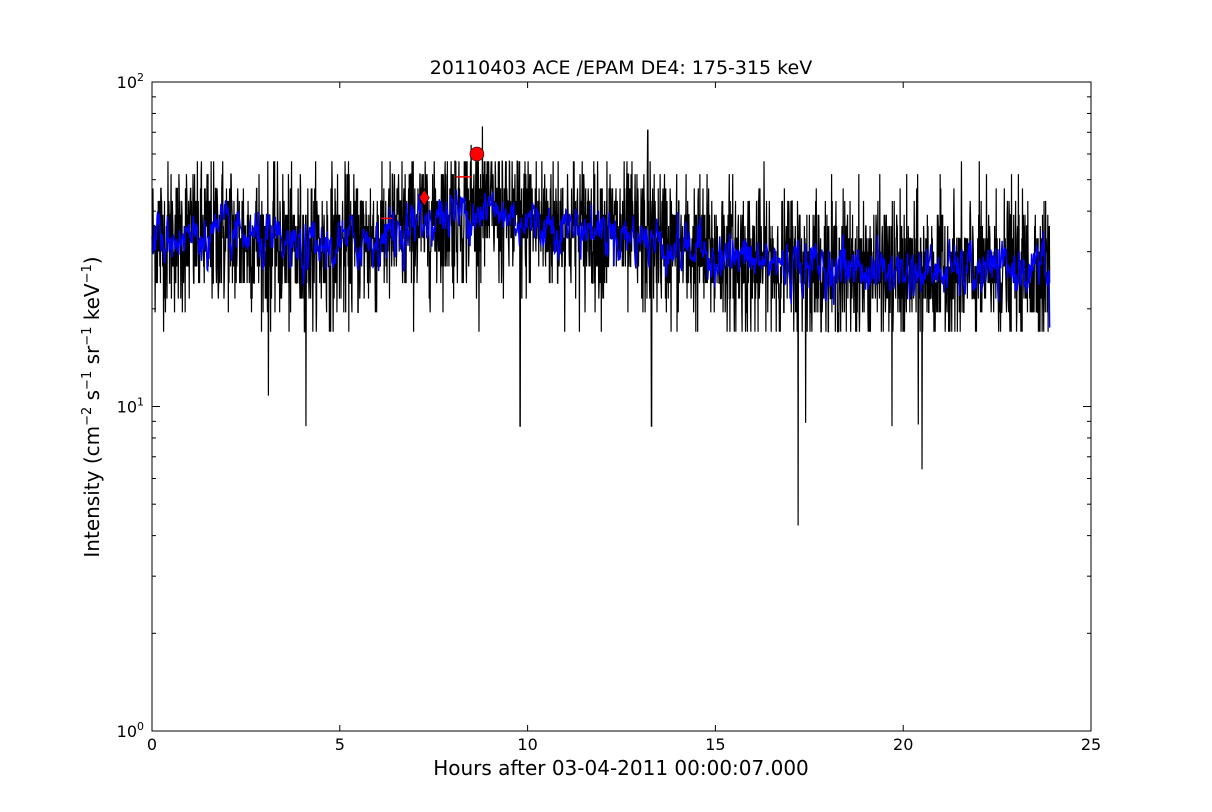  What do you see at coordinates (527, 744) in the screenshot?
I see `x-tick-label: 10` at bounding box center [527, 744].